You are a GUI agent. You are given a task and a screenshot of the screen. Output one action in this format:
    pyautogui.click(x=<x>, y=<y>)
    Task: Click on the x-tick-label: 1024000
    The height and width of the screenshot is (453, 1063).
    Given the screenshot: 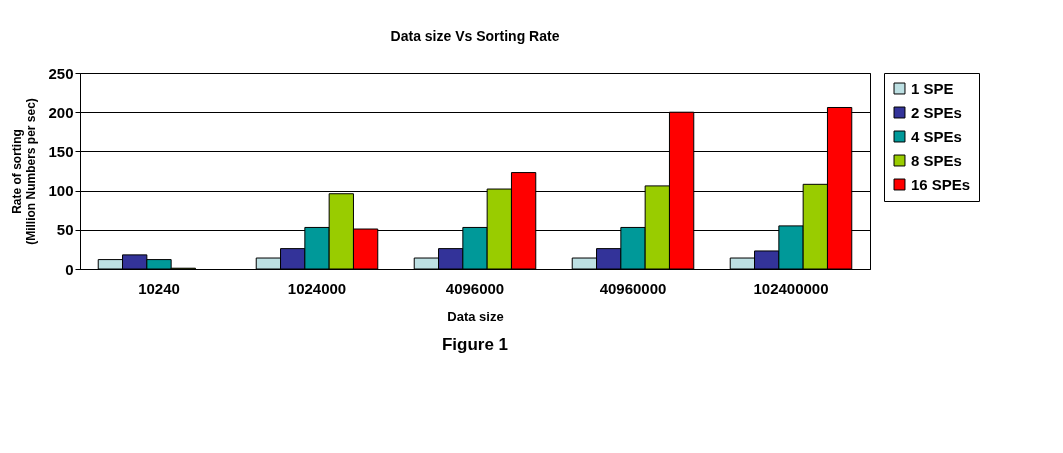 What is the action you would take?
    pyautogui.click(x=317, y=288)
    